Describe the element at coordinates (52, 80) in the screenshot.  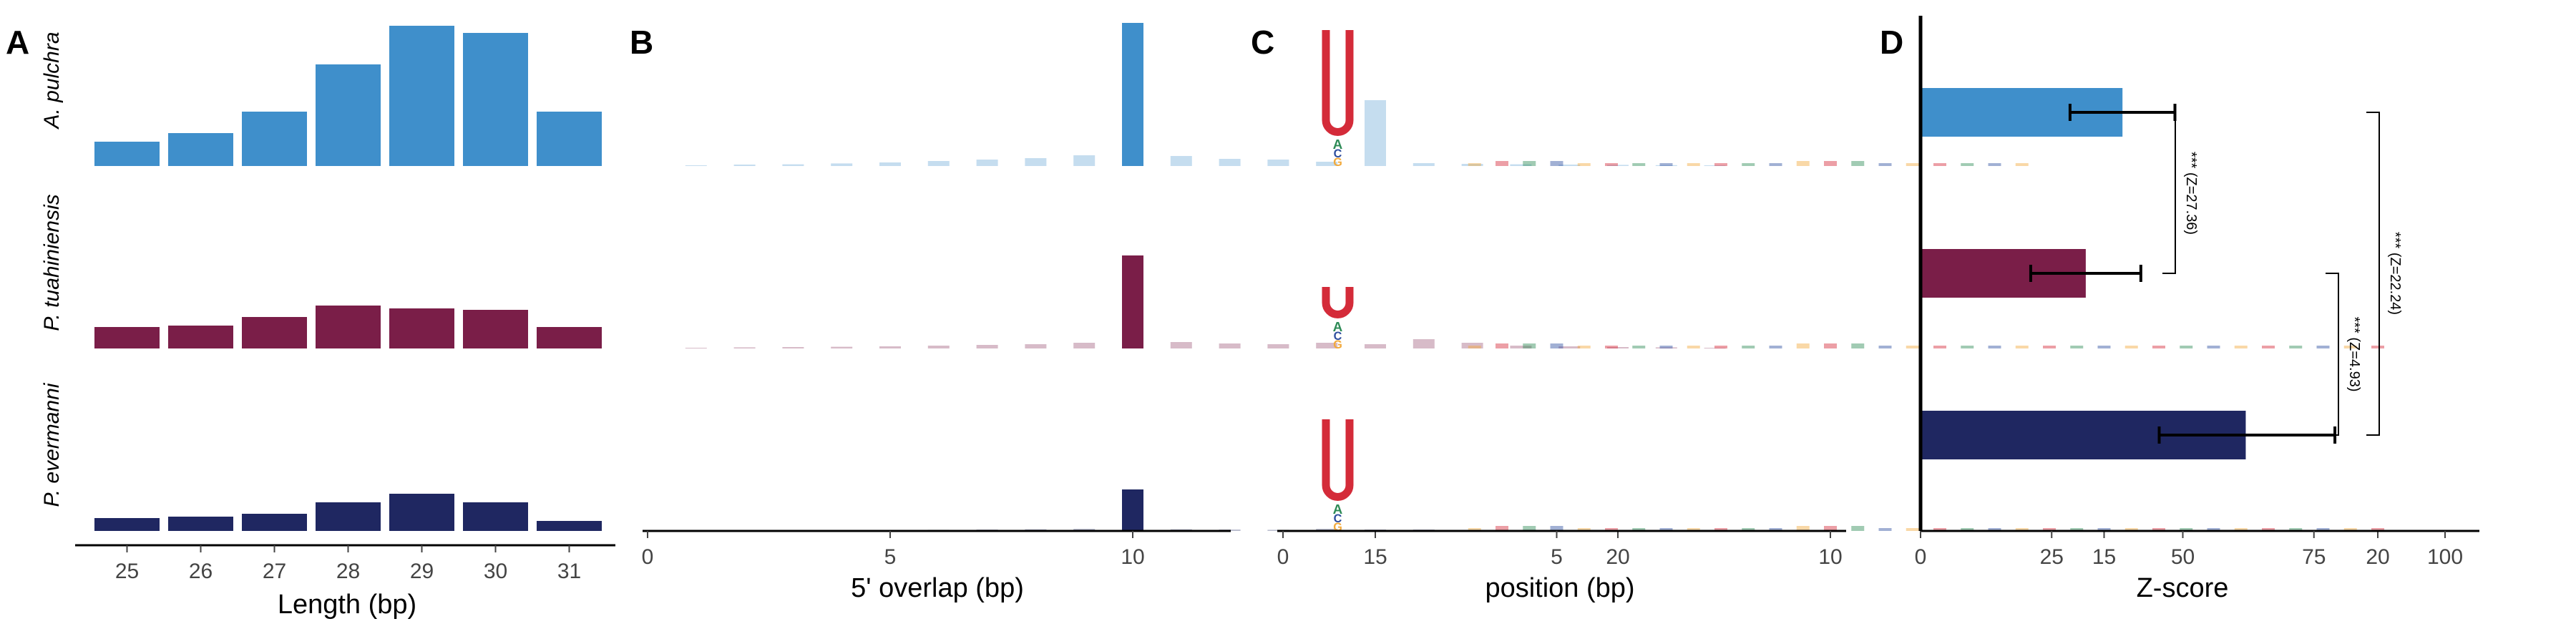
I see `species-label-a-pulchra: A. pulchra` at that location.